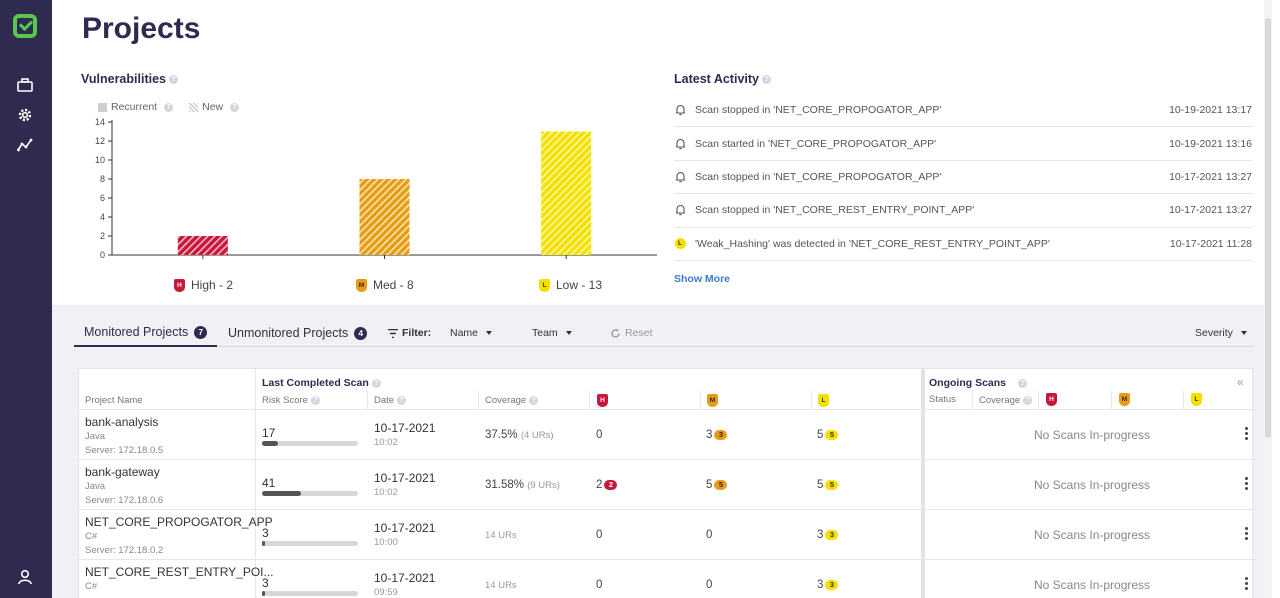  I want to click on header-ongoing-high: H, so click(1051, 399).